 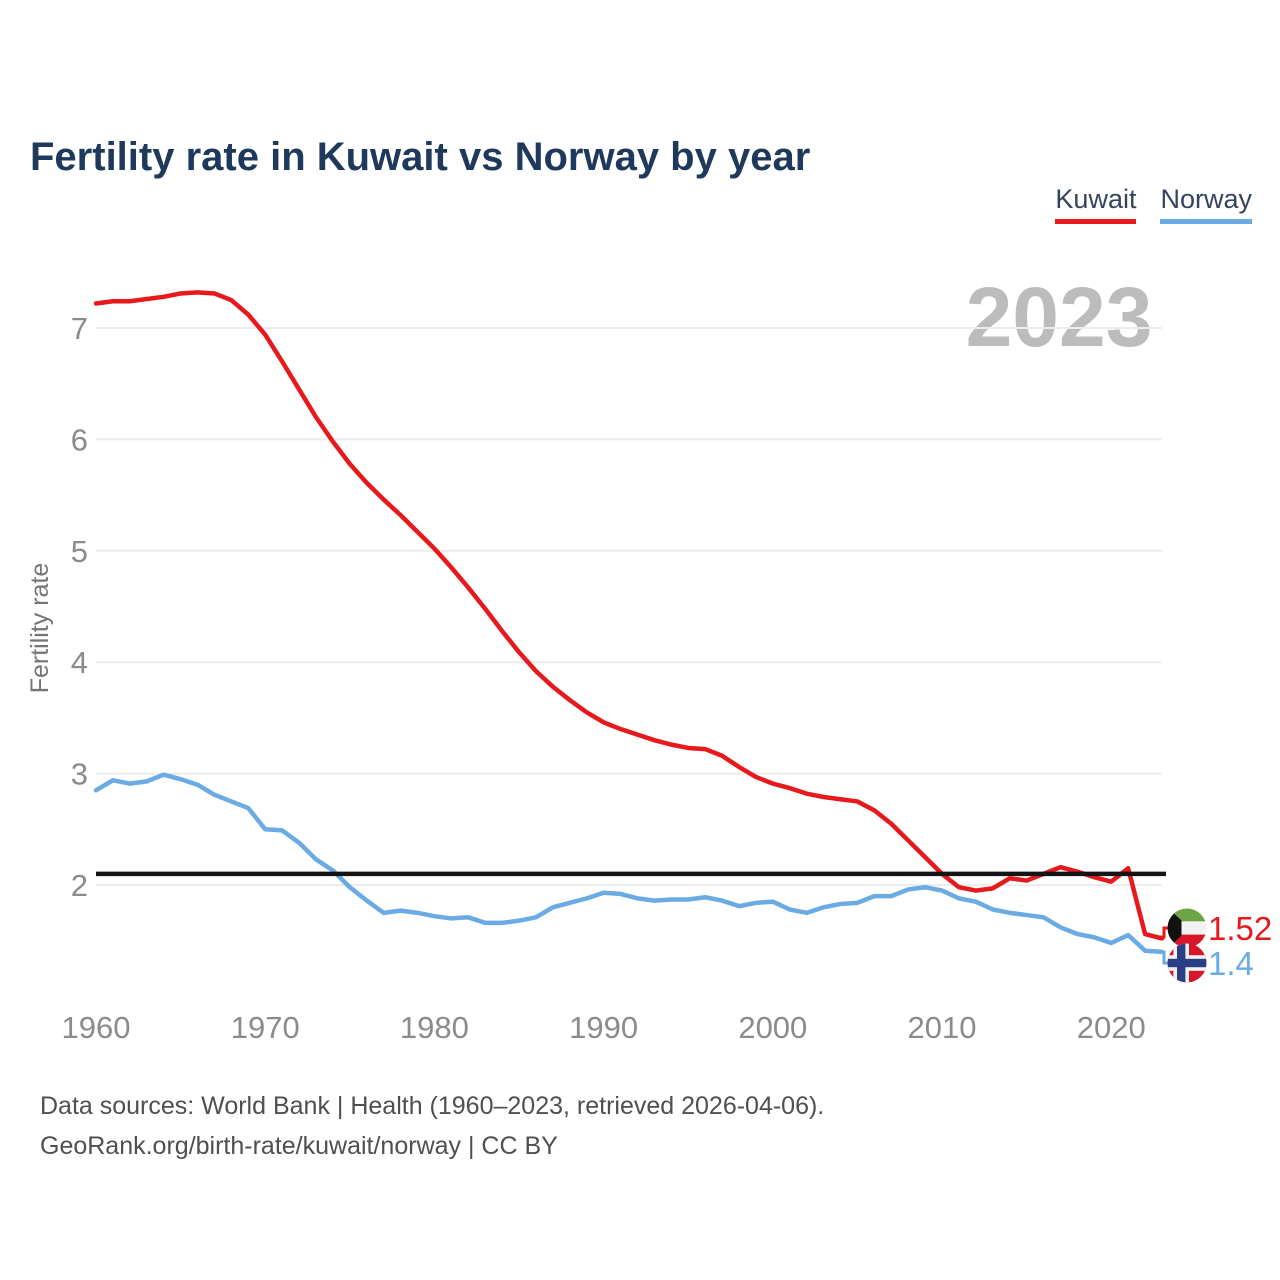 I want to click on kuwait-flag-icon, so click(x=1187, y=928).